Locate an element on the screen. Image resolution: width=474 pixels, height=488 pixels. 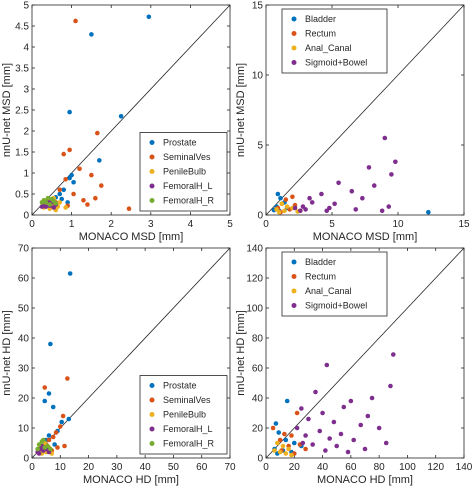
y-tick-label: 3.5 is located at coordinates (22, 69).